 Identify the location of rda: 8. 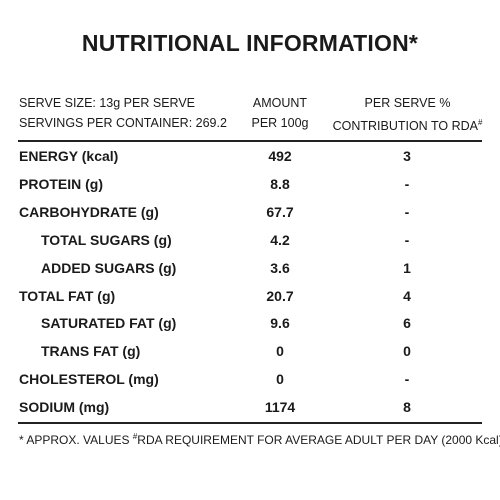
(407, 407).